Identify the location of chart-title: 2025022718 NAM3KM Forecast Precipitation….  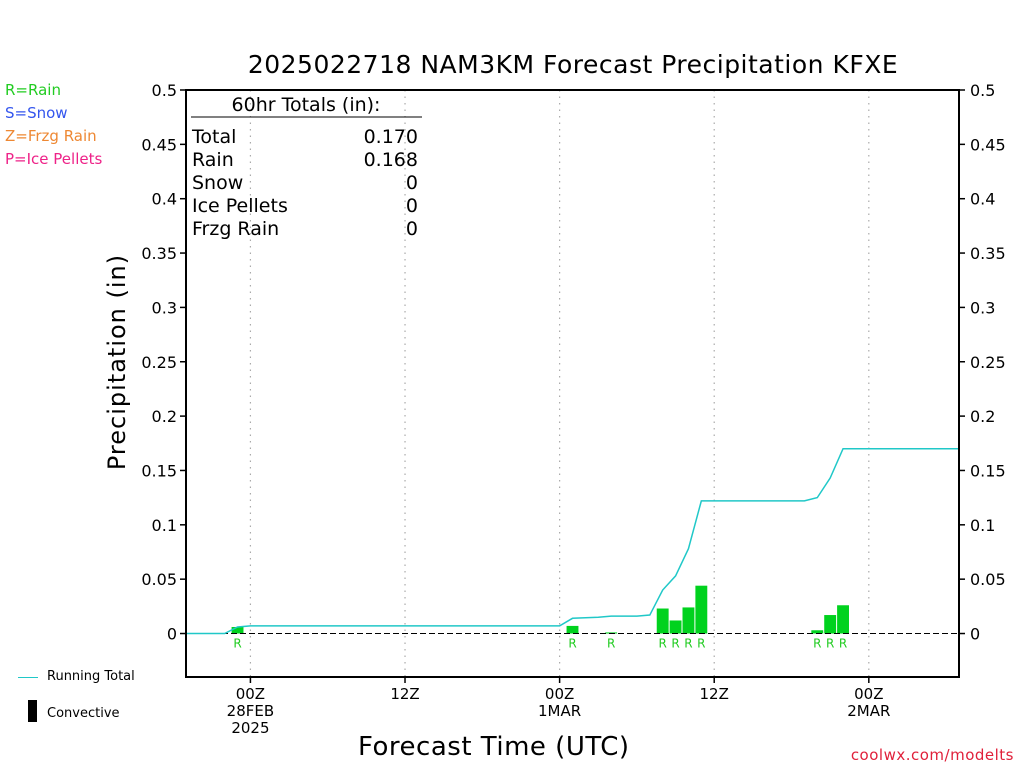
(573, 64).